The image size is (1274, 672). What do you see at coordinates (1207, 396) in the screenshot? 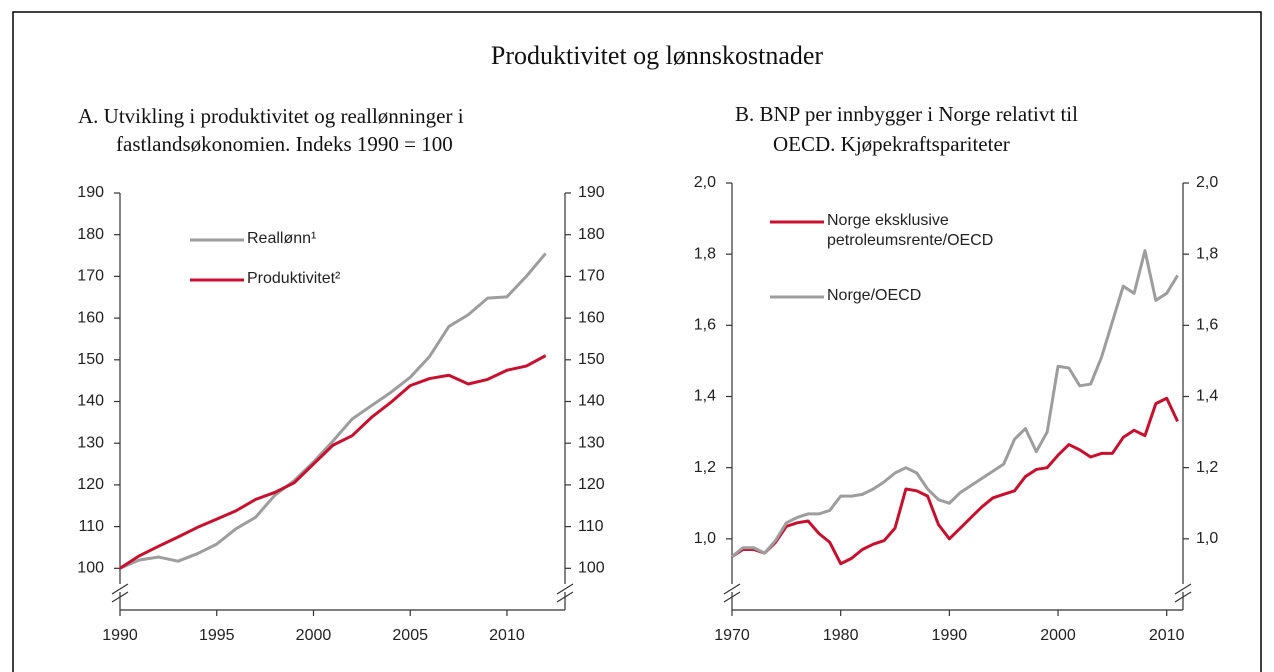
I see `y2-tick-label: 1,4` at bounding box center [1207, 396].